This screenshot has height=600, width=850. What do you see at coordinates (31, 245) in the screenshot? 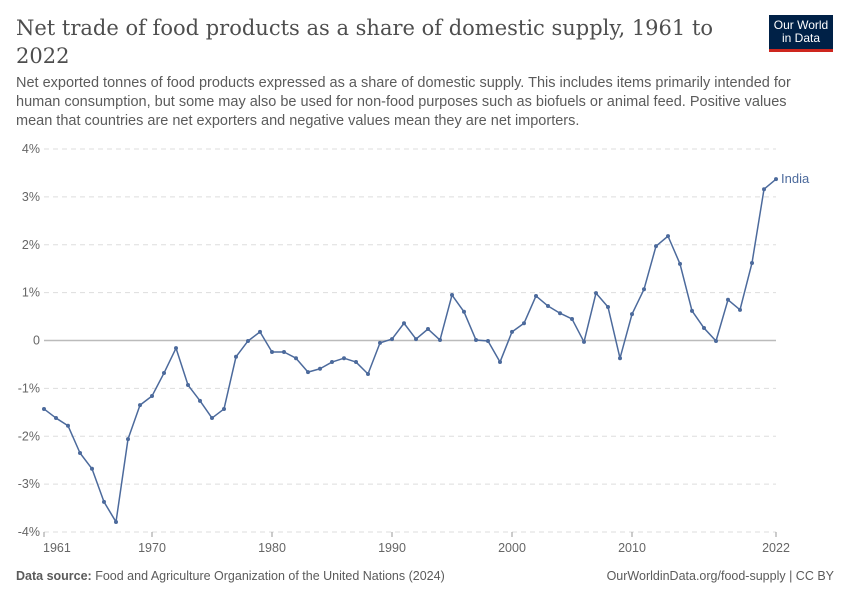
I see `y-tick-label: 2%` at bounding box center [31, 245].